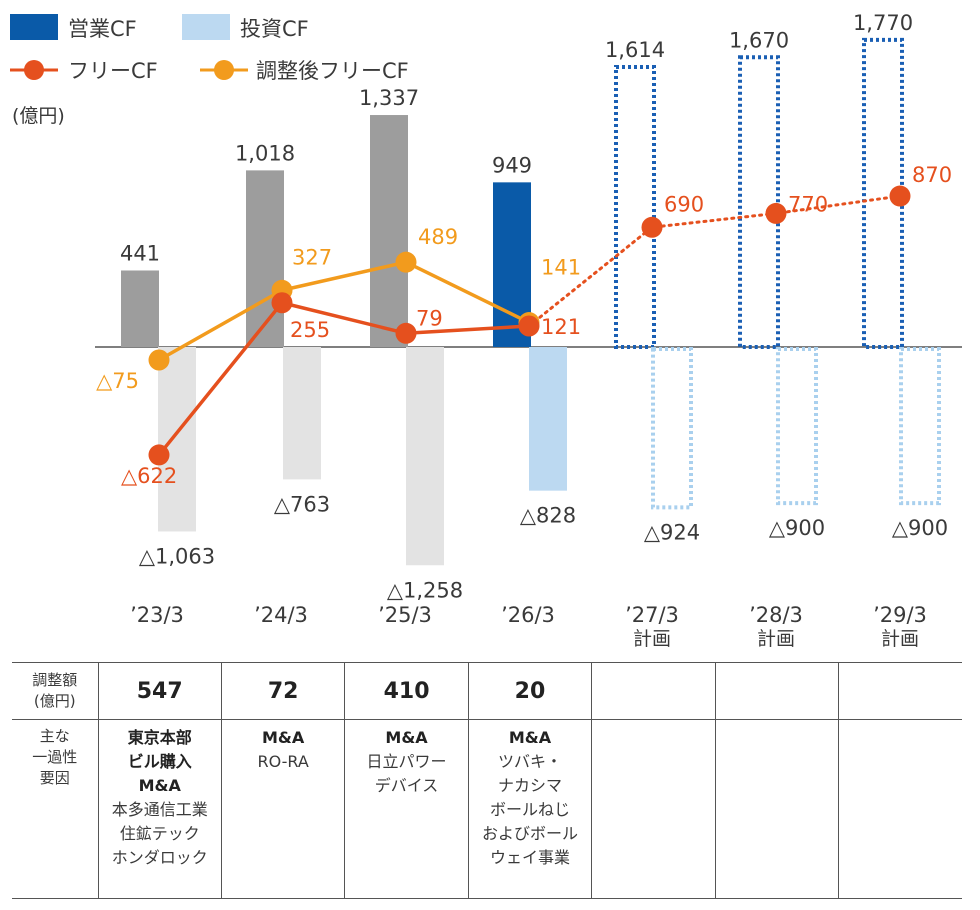 The image size is (980, 910). I want to click on adjustment-header: 調整額 (億円), so click(55, 691).